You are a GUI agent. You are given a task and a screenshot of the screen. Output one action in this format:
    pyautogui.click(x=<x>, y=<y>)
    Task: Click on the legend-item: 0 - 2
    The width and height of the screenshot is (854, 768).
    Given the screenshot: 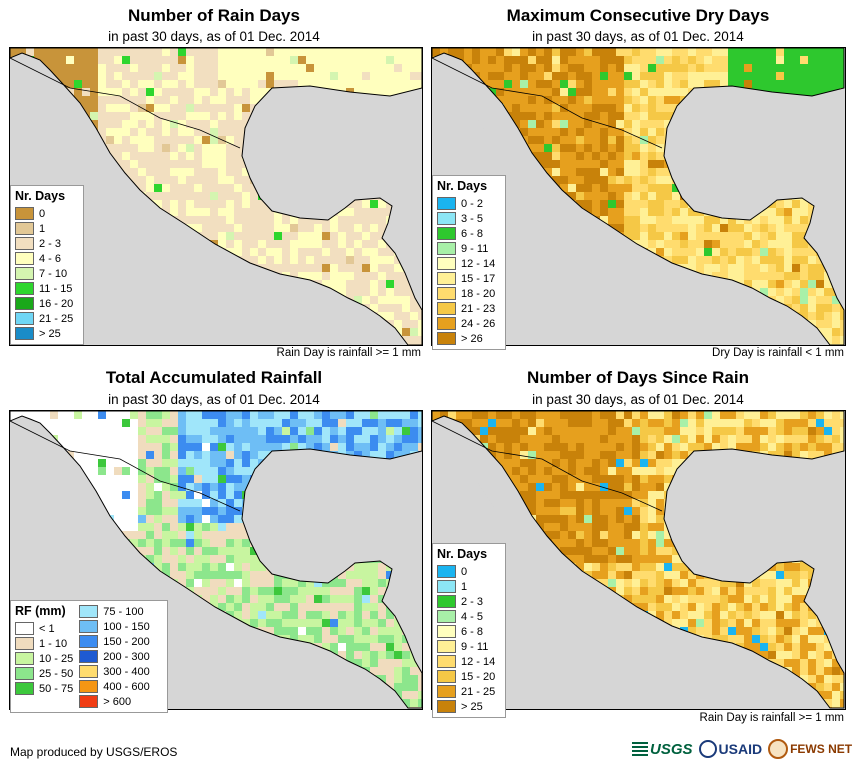 What is the action you would take?
    pyautogui.click(x=469, y=203)
    